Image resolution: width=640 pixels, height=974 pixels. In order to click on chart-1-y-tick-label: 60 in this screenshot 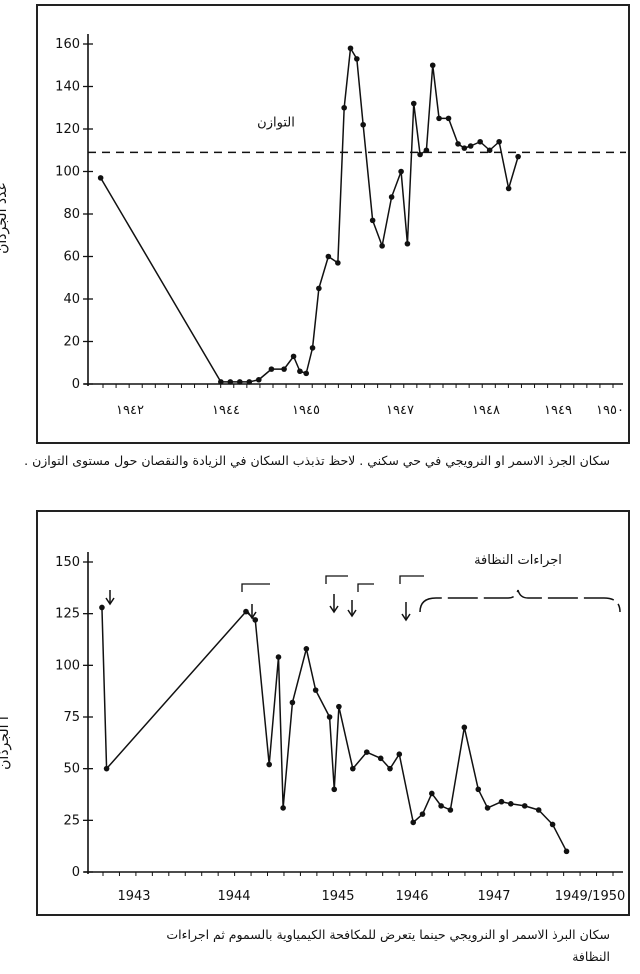, I will do `click(71, 257)`.